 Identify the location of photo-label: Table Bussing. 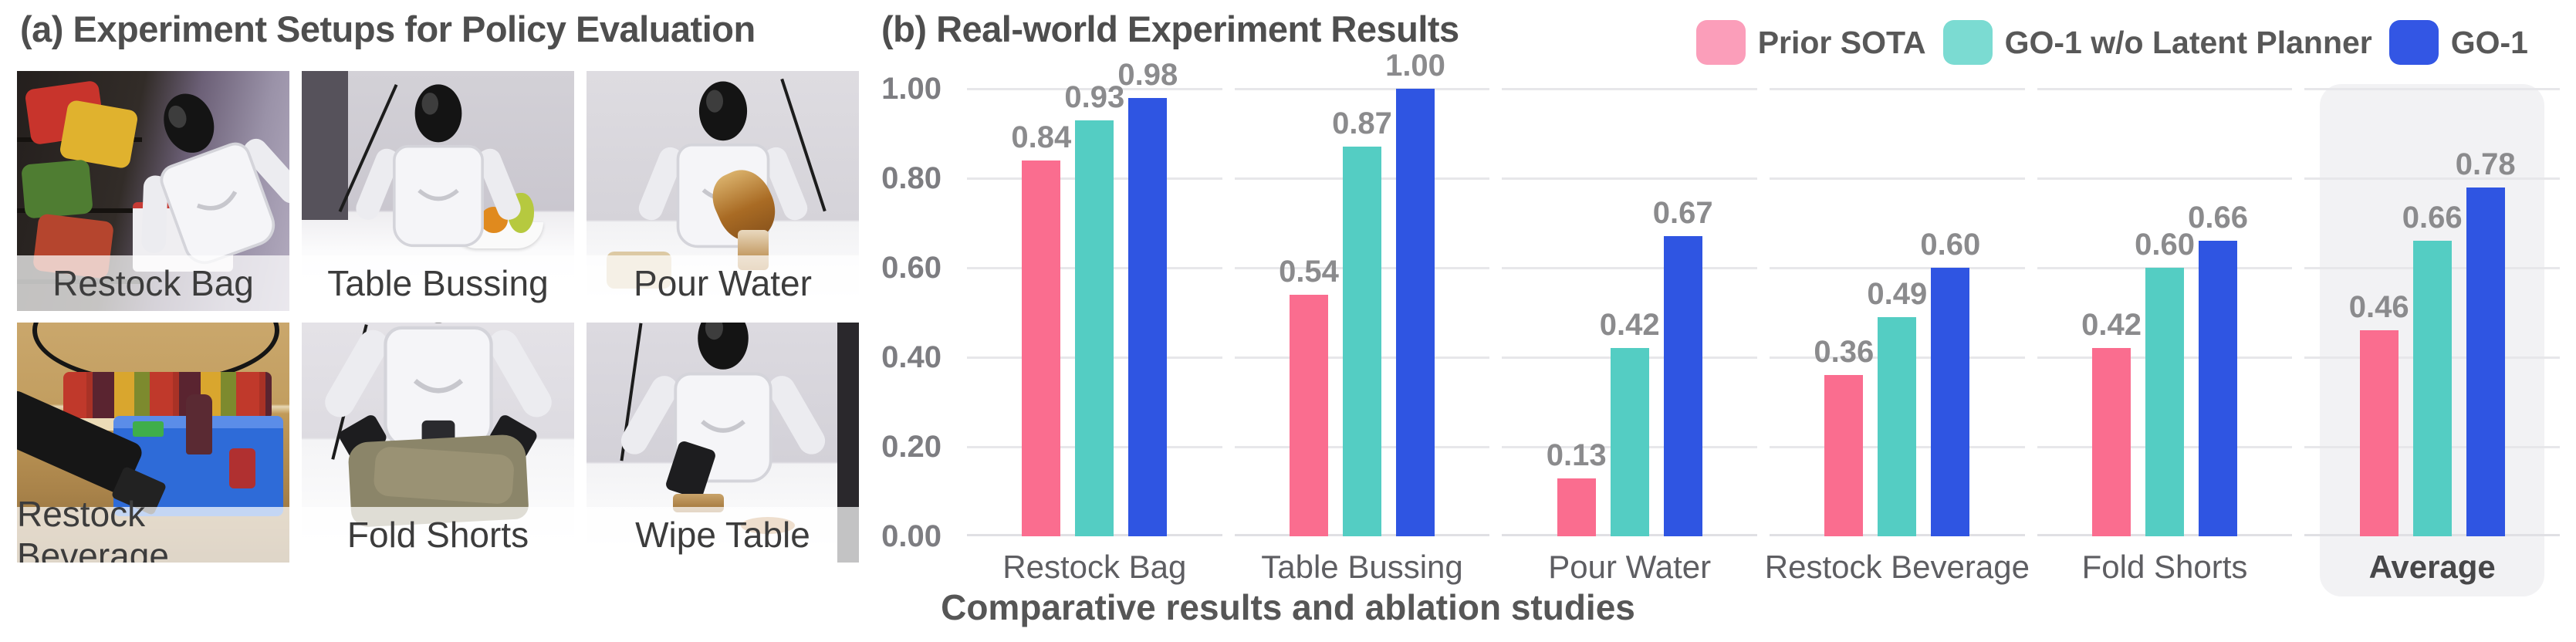
(438, 283).